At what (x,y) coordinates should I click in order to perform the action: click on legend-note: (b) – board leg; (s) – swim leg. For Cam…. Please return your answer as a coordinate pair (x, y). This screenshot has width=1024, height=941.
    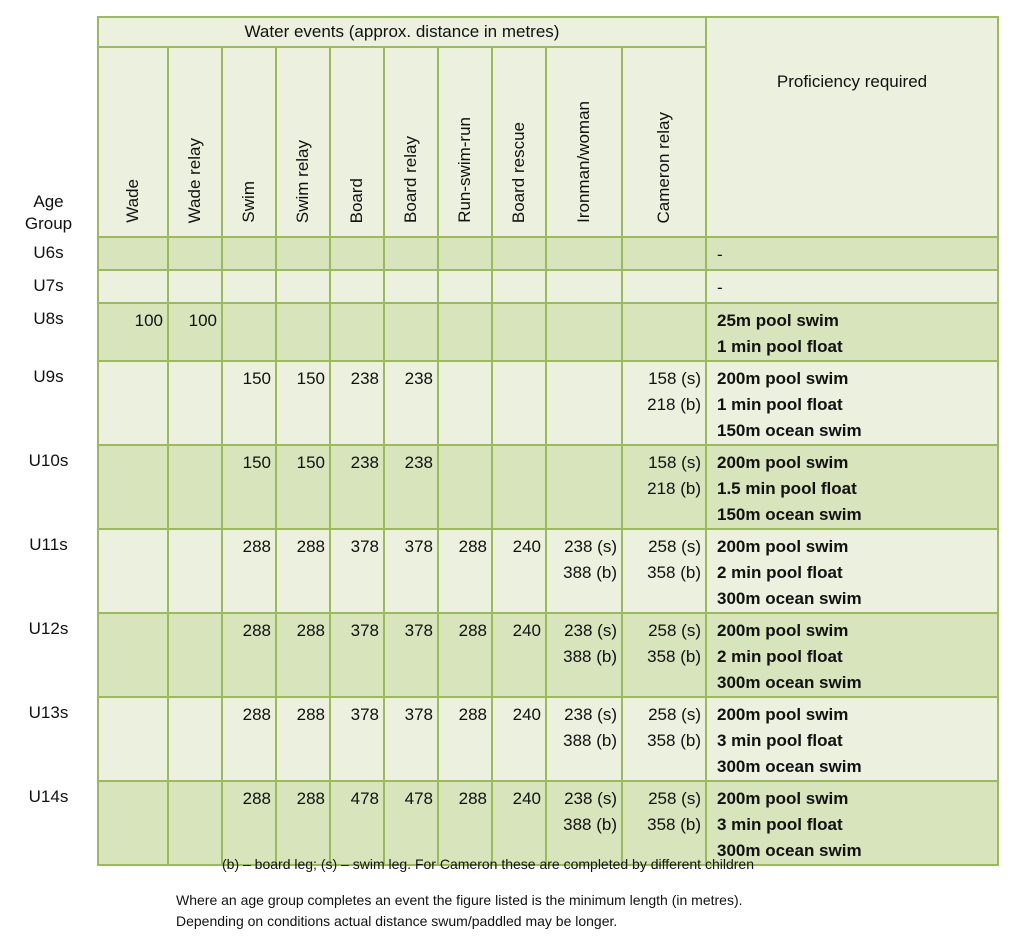
    Looking at the image, I should click on (488, 864).